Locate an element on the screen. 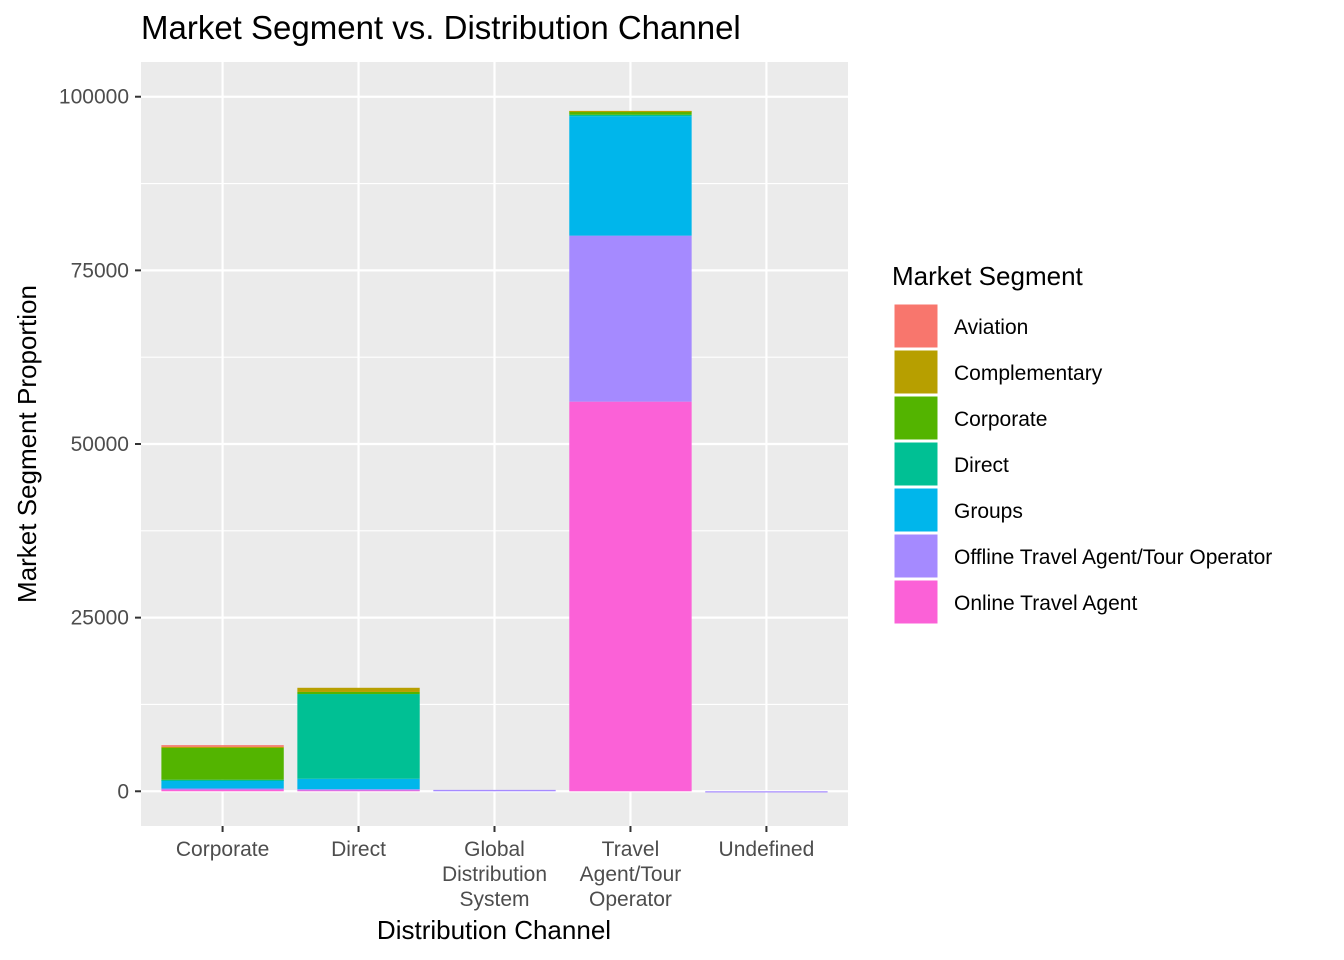 This screenshot has width=1344, height=960. legend-label: Offline Travel Agent/Tour Operator is located at coordinates (1113, 557).